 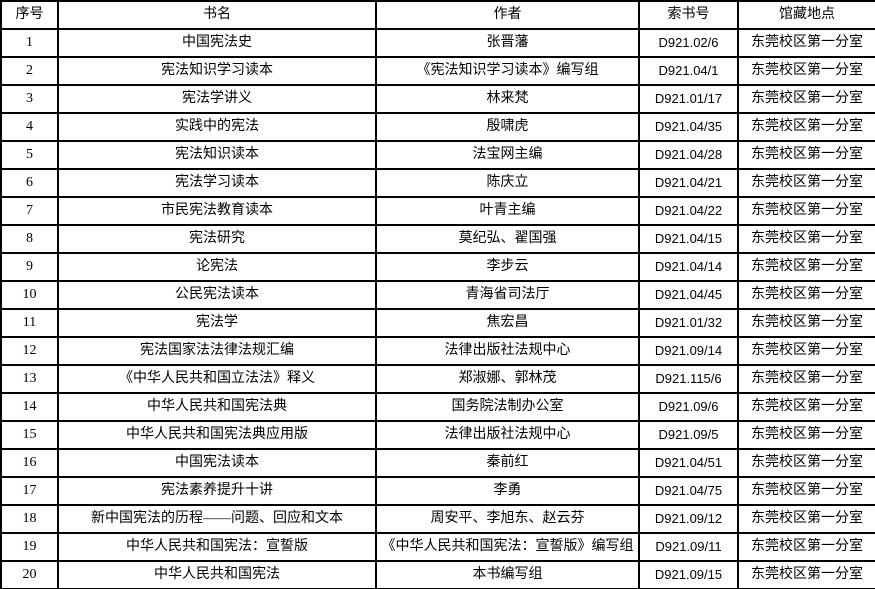 I want to click on cell-serial-number: 19, so click(x=29, y=547).